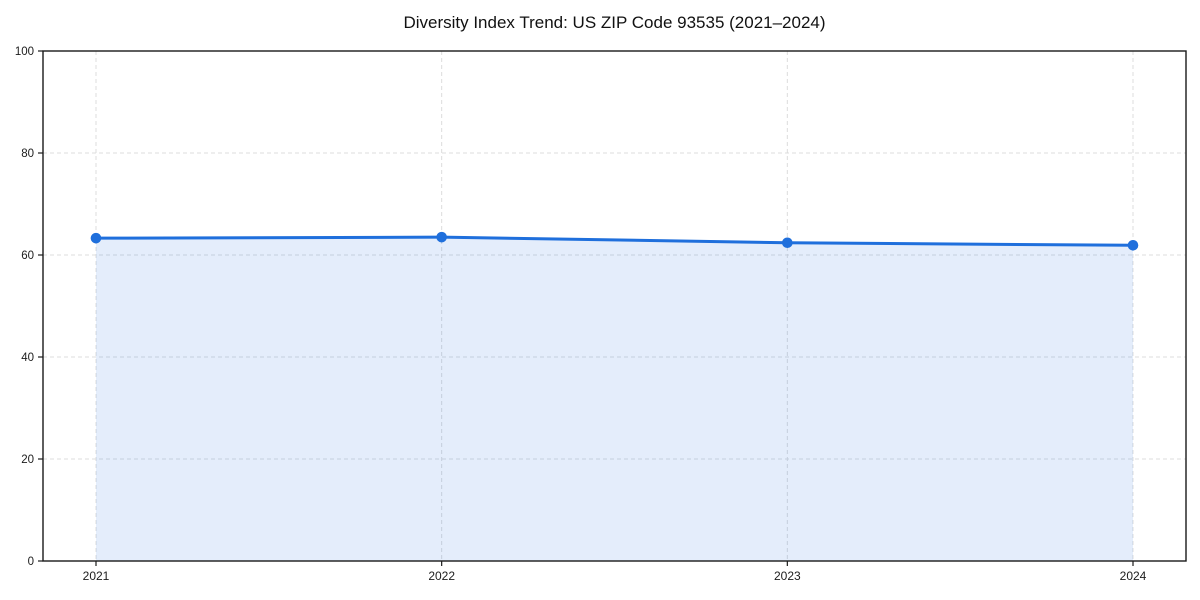 The width and height of the screenshot is (1200, 600). I want to click on x-tick-label: 2022, so click(441, 576).